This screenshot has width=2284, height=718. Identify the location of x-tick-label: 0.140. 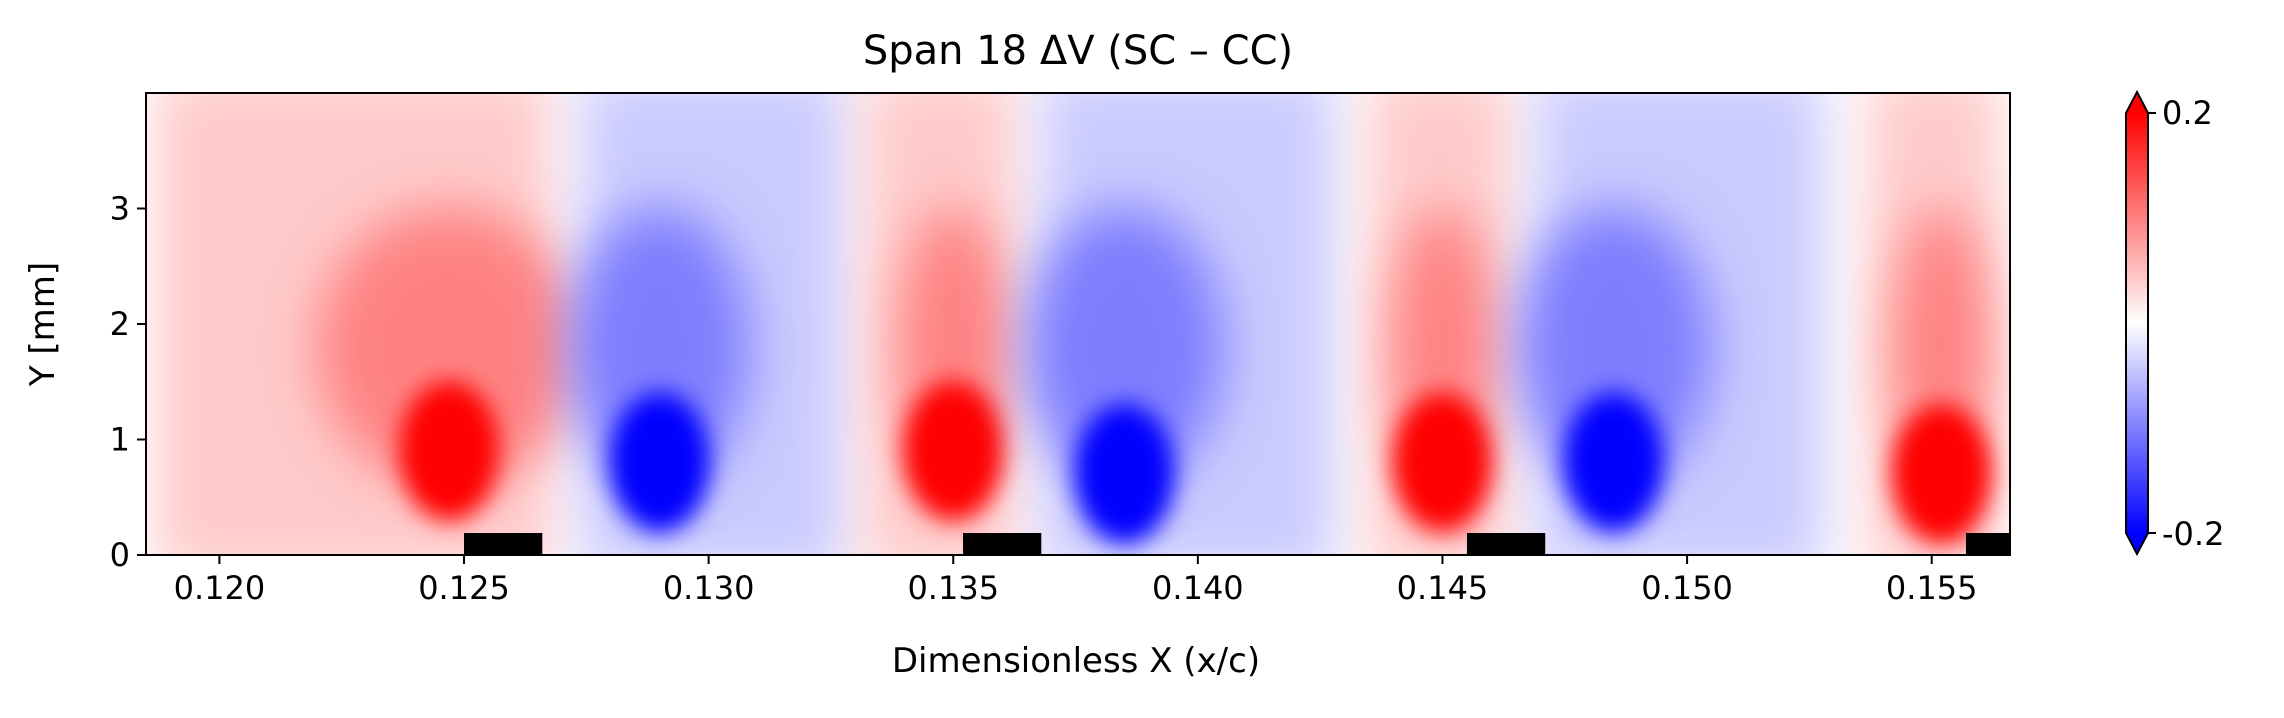
(1198, 588).